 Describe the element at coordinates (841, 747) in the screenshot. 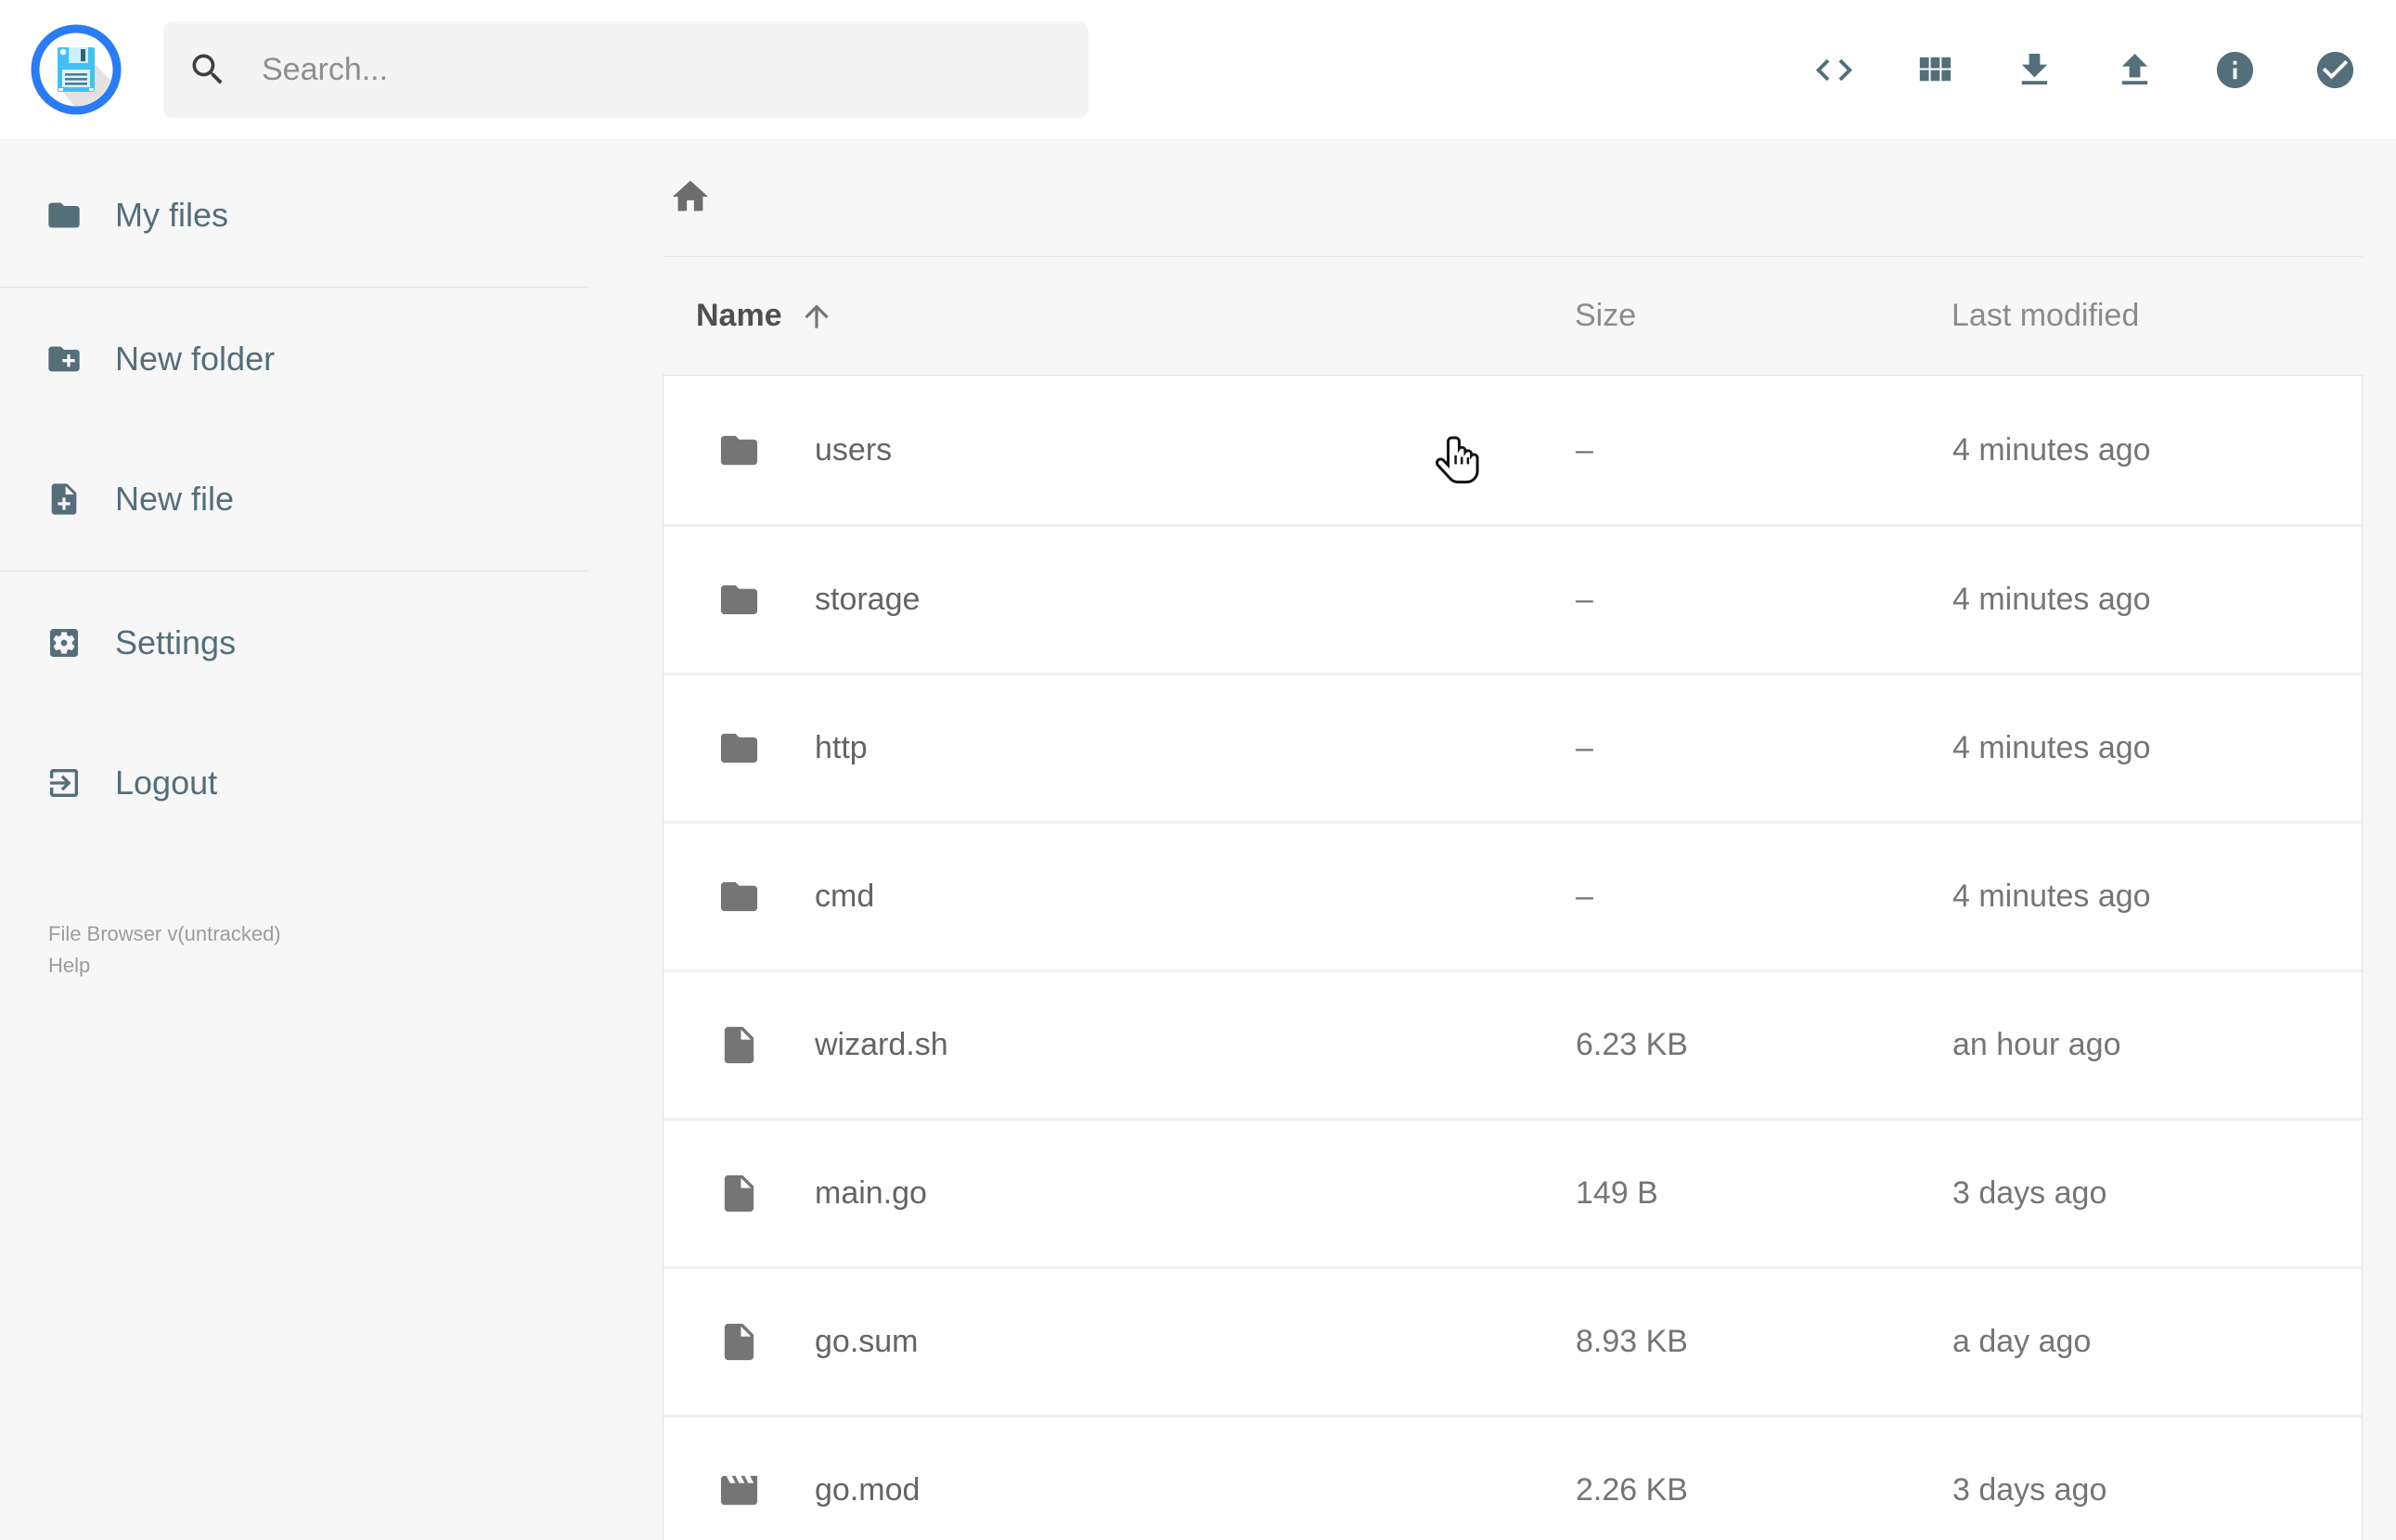

I see `row-name: http` at that location.